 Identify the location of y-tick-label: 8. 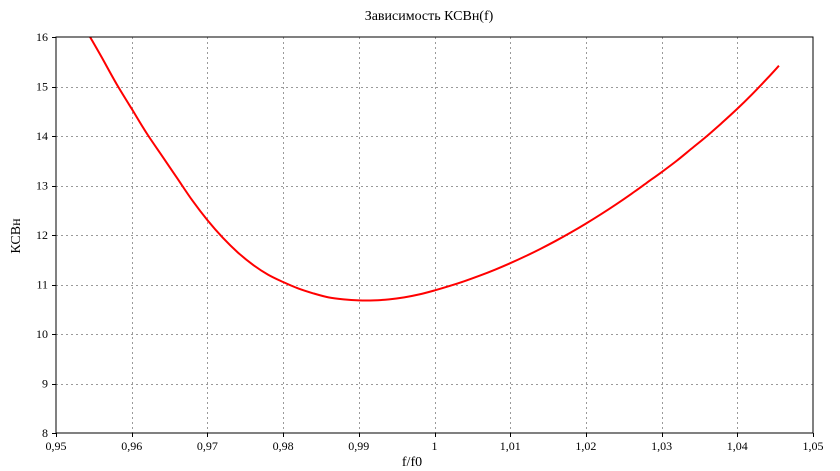
(45, 433).